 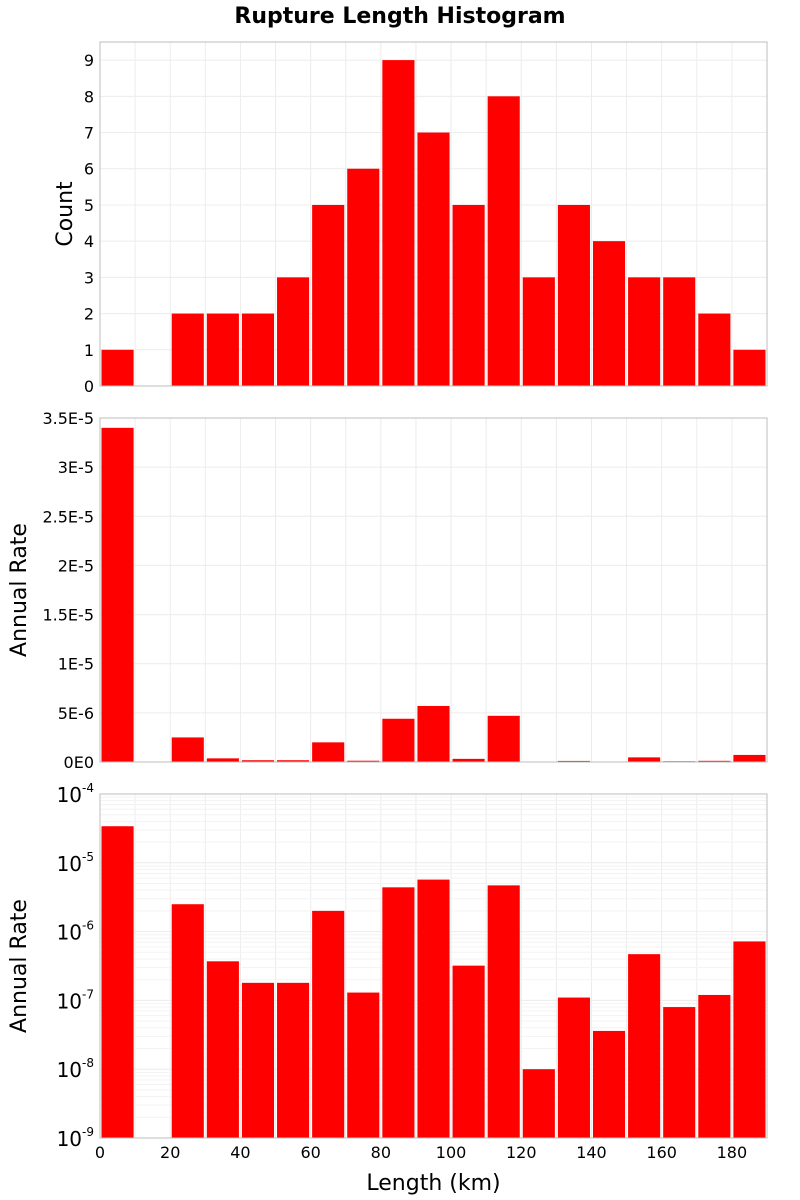 I want to click on y-tick-label: 5E-6, so click(x=76, y=713).